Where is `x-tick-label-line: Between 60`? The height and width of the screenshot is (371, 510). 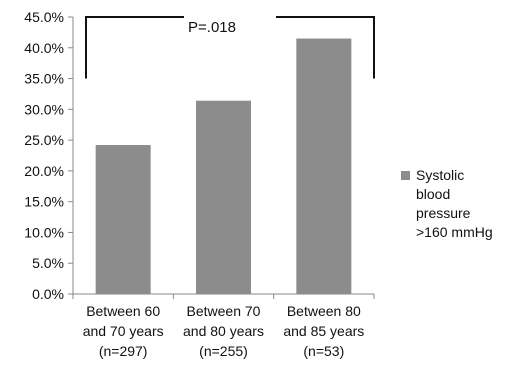
x-tick-label-line: Between 60 is located at coordinates (123, 311).